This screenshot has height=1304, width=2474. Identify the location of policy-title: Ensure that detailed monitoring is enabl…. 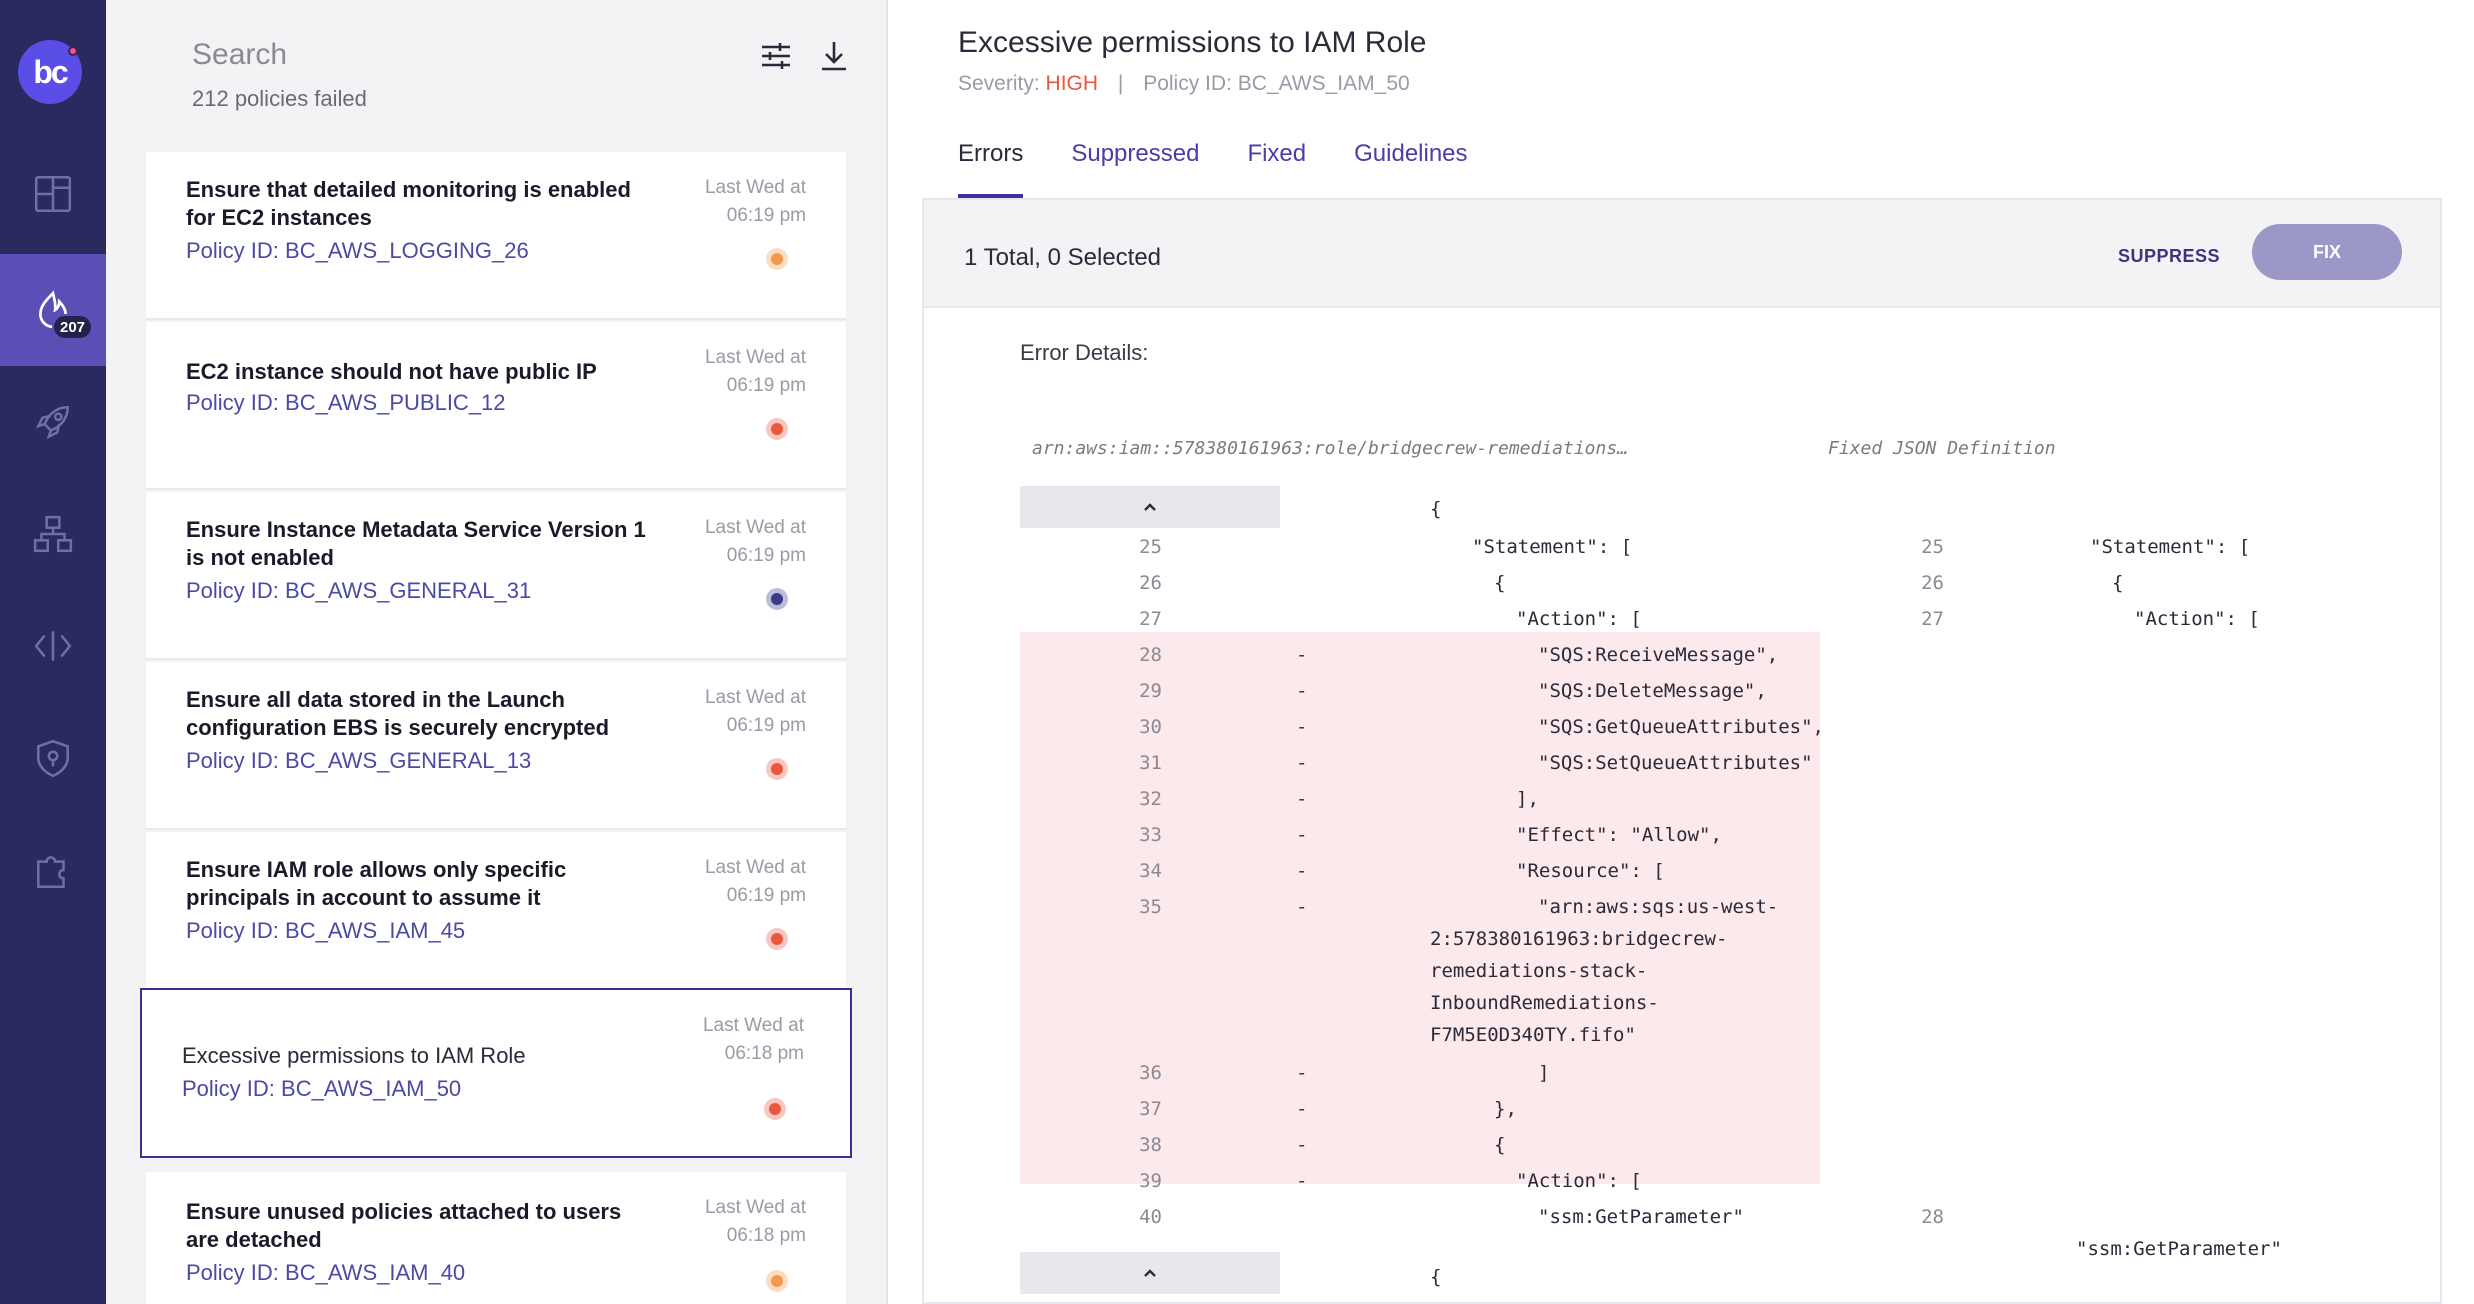
(408, 203).